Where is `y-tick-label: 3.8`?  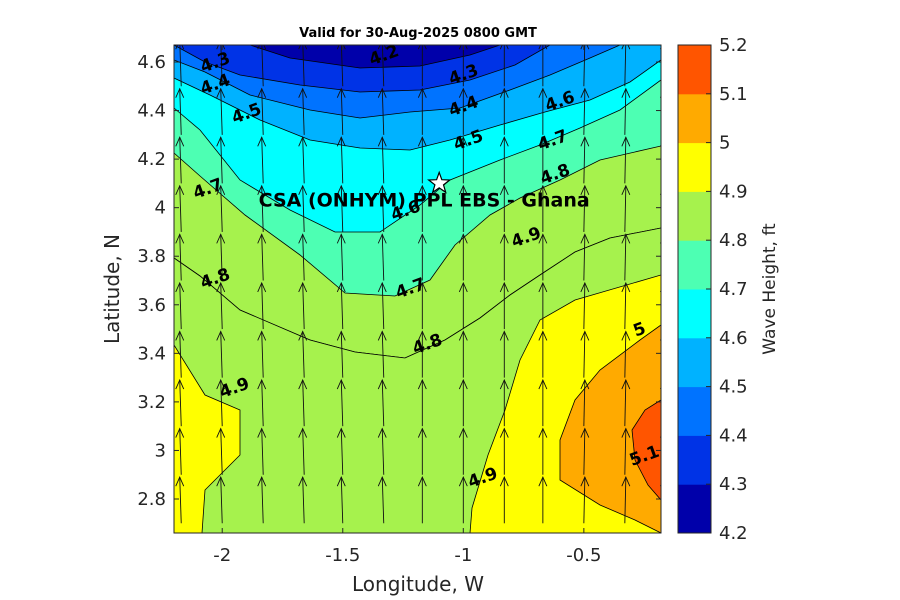 y-tick-label: 3.8 is located at coordinates (151, 256).